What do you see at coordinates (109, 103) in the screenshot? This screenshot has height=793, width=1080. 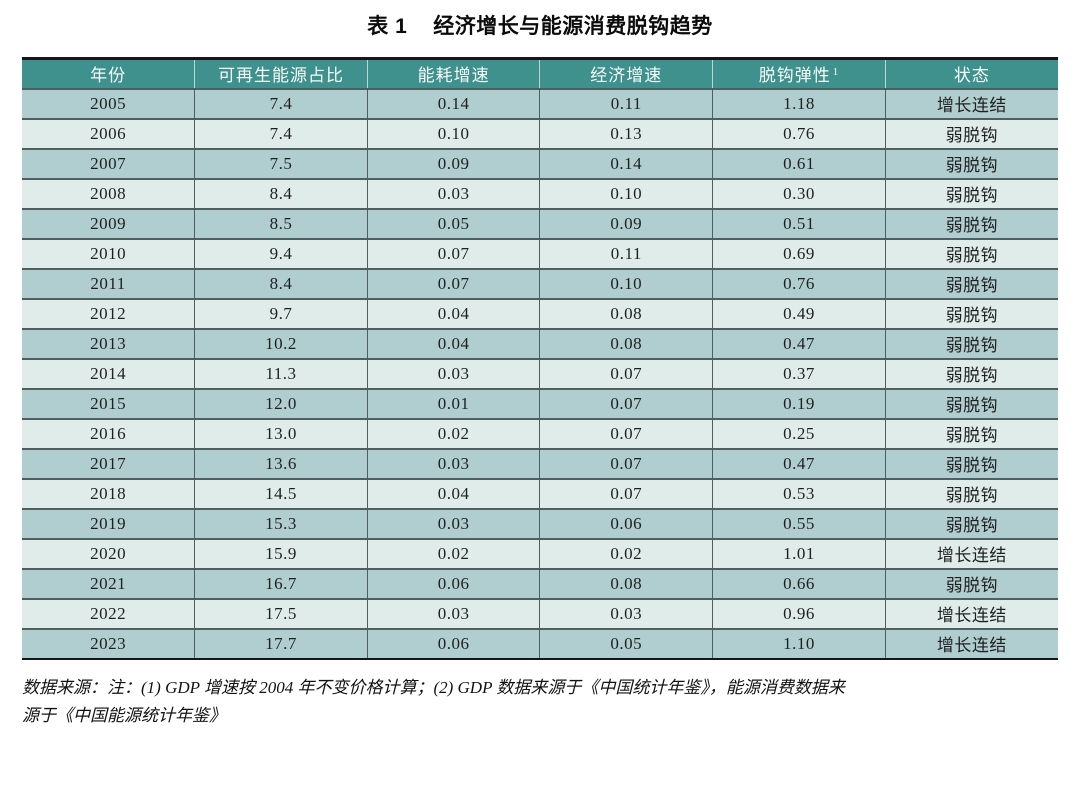 I see `table-cell: 2005` at bounding box center [109, 103].